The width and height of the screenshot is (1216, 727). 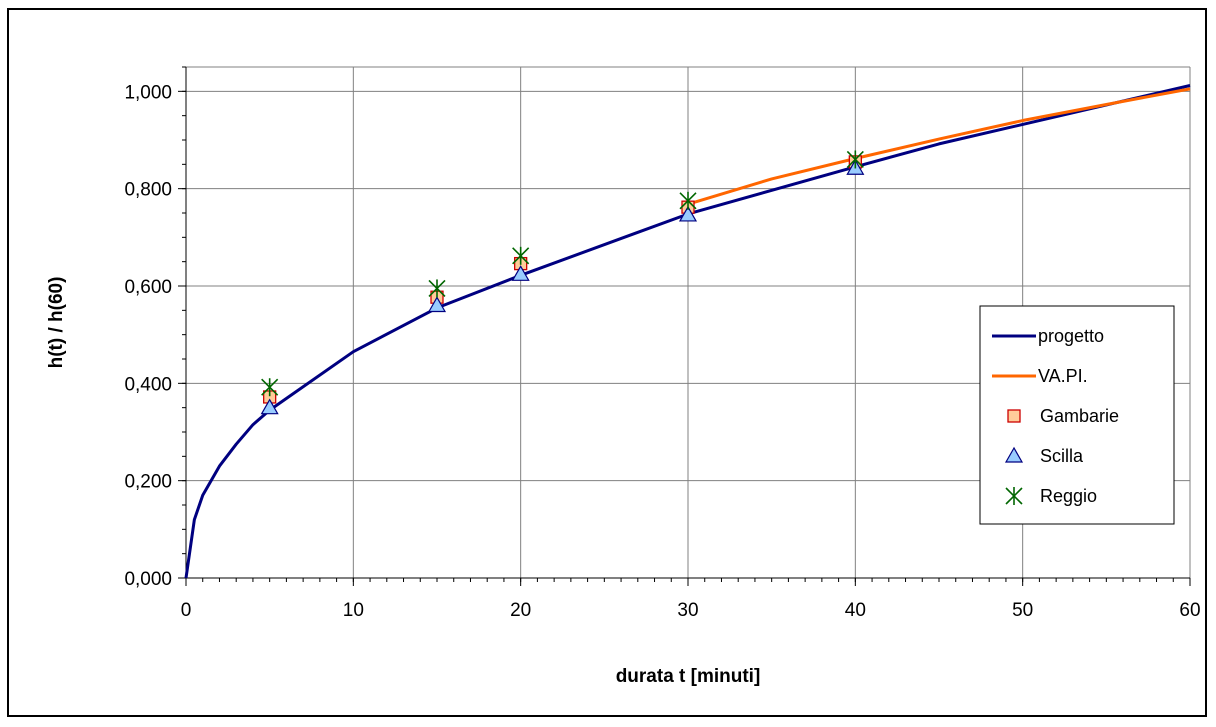 I want to click on y-tick-label: 0,000, so click(x=148, y=579).